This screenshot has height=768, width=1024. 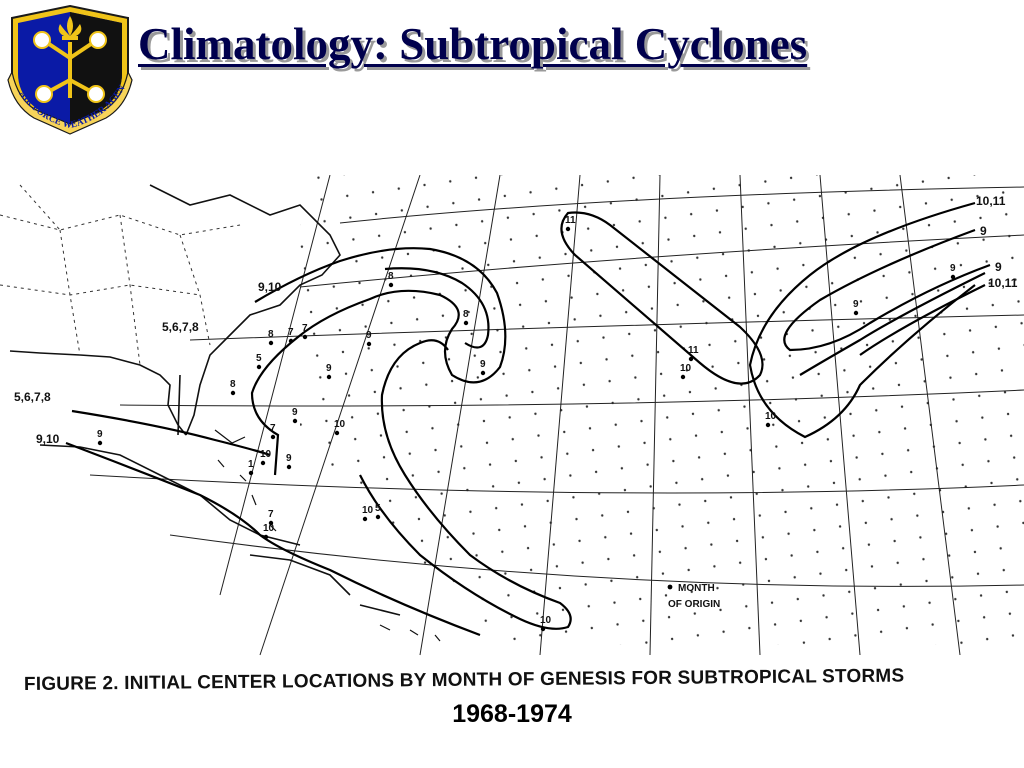 I want to click on legend-label: OF ORIGIN, so click(x=694, y=604).